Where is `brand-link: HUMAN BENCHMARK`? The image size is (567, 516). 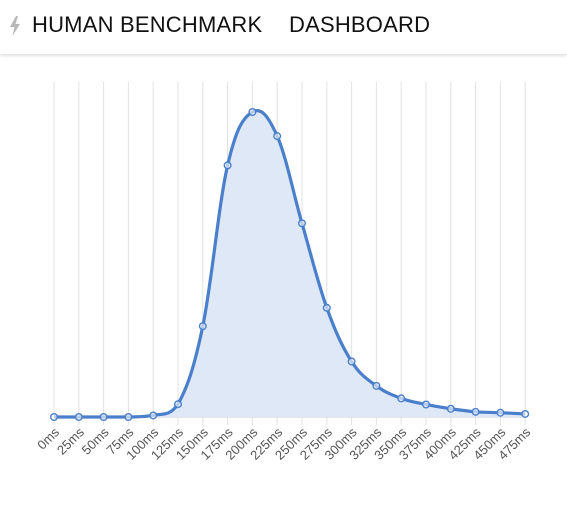
brand-link: HUMAN BENCHMARK is located at coordinates (147, 24).